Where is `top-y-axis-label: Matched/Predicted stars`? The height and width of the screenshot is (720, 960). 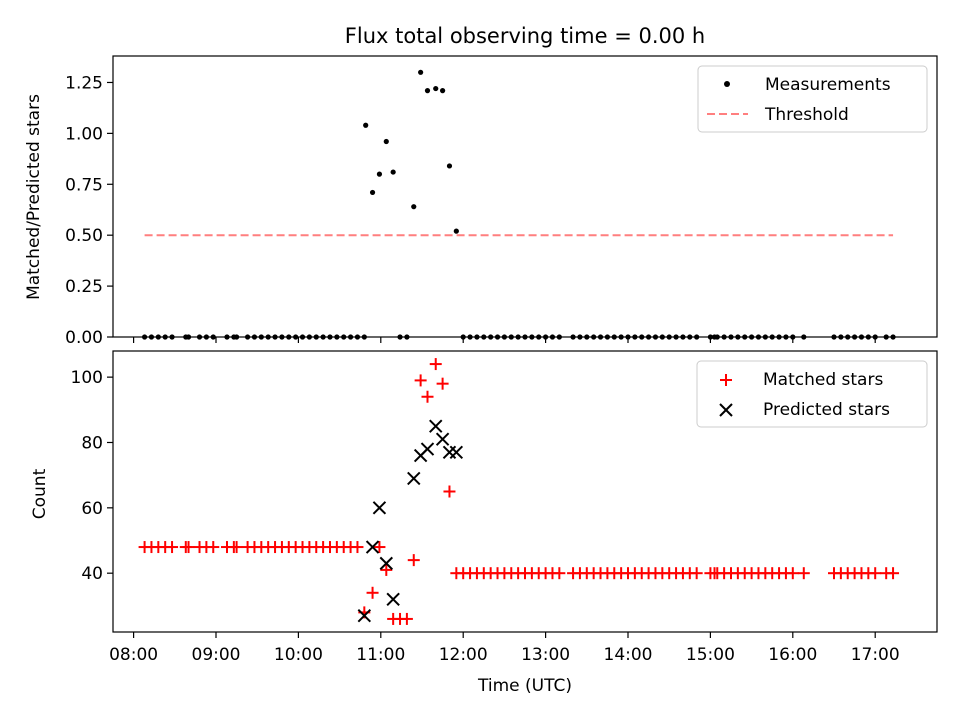
top-y-axis-label: Matched/Predicted stars is located at coordinates (34, 197).